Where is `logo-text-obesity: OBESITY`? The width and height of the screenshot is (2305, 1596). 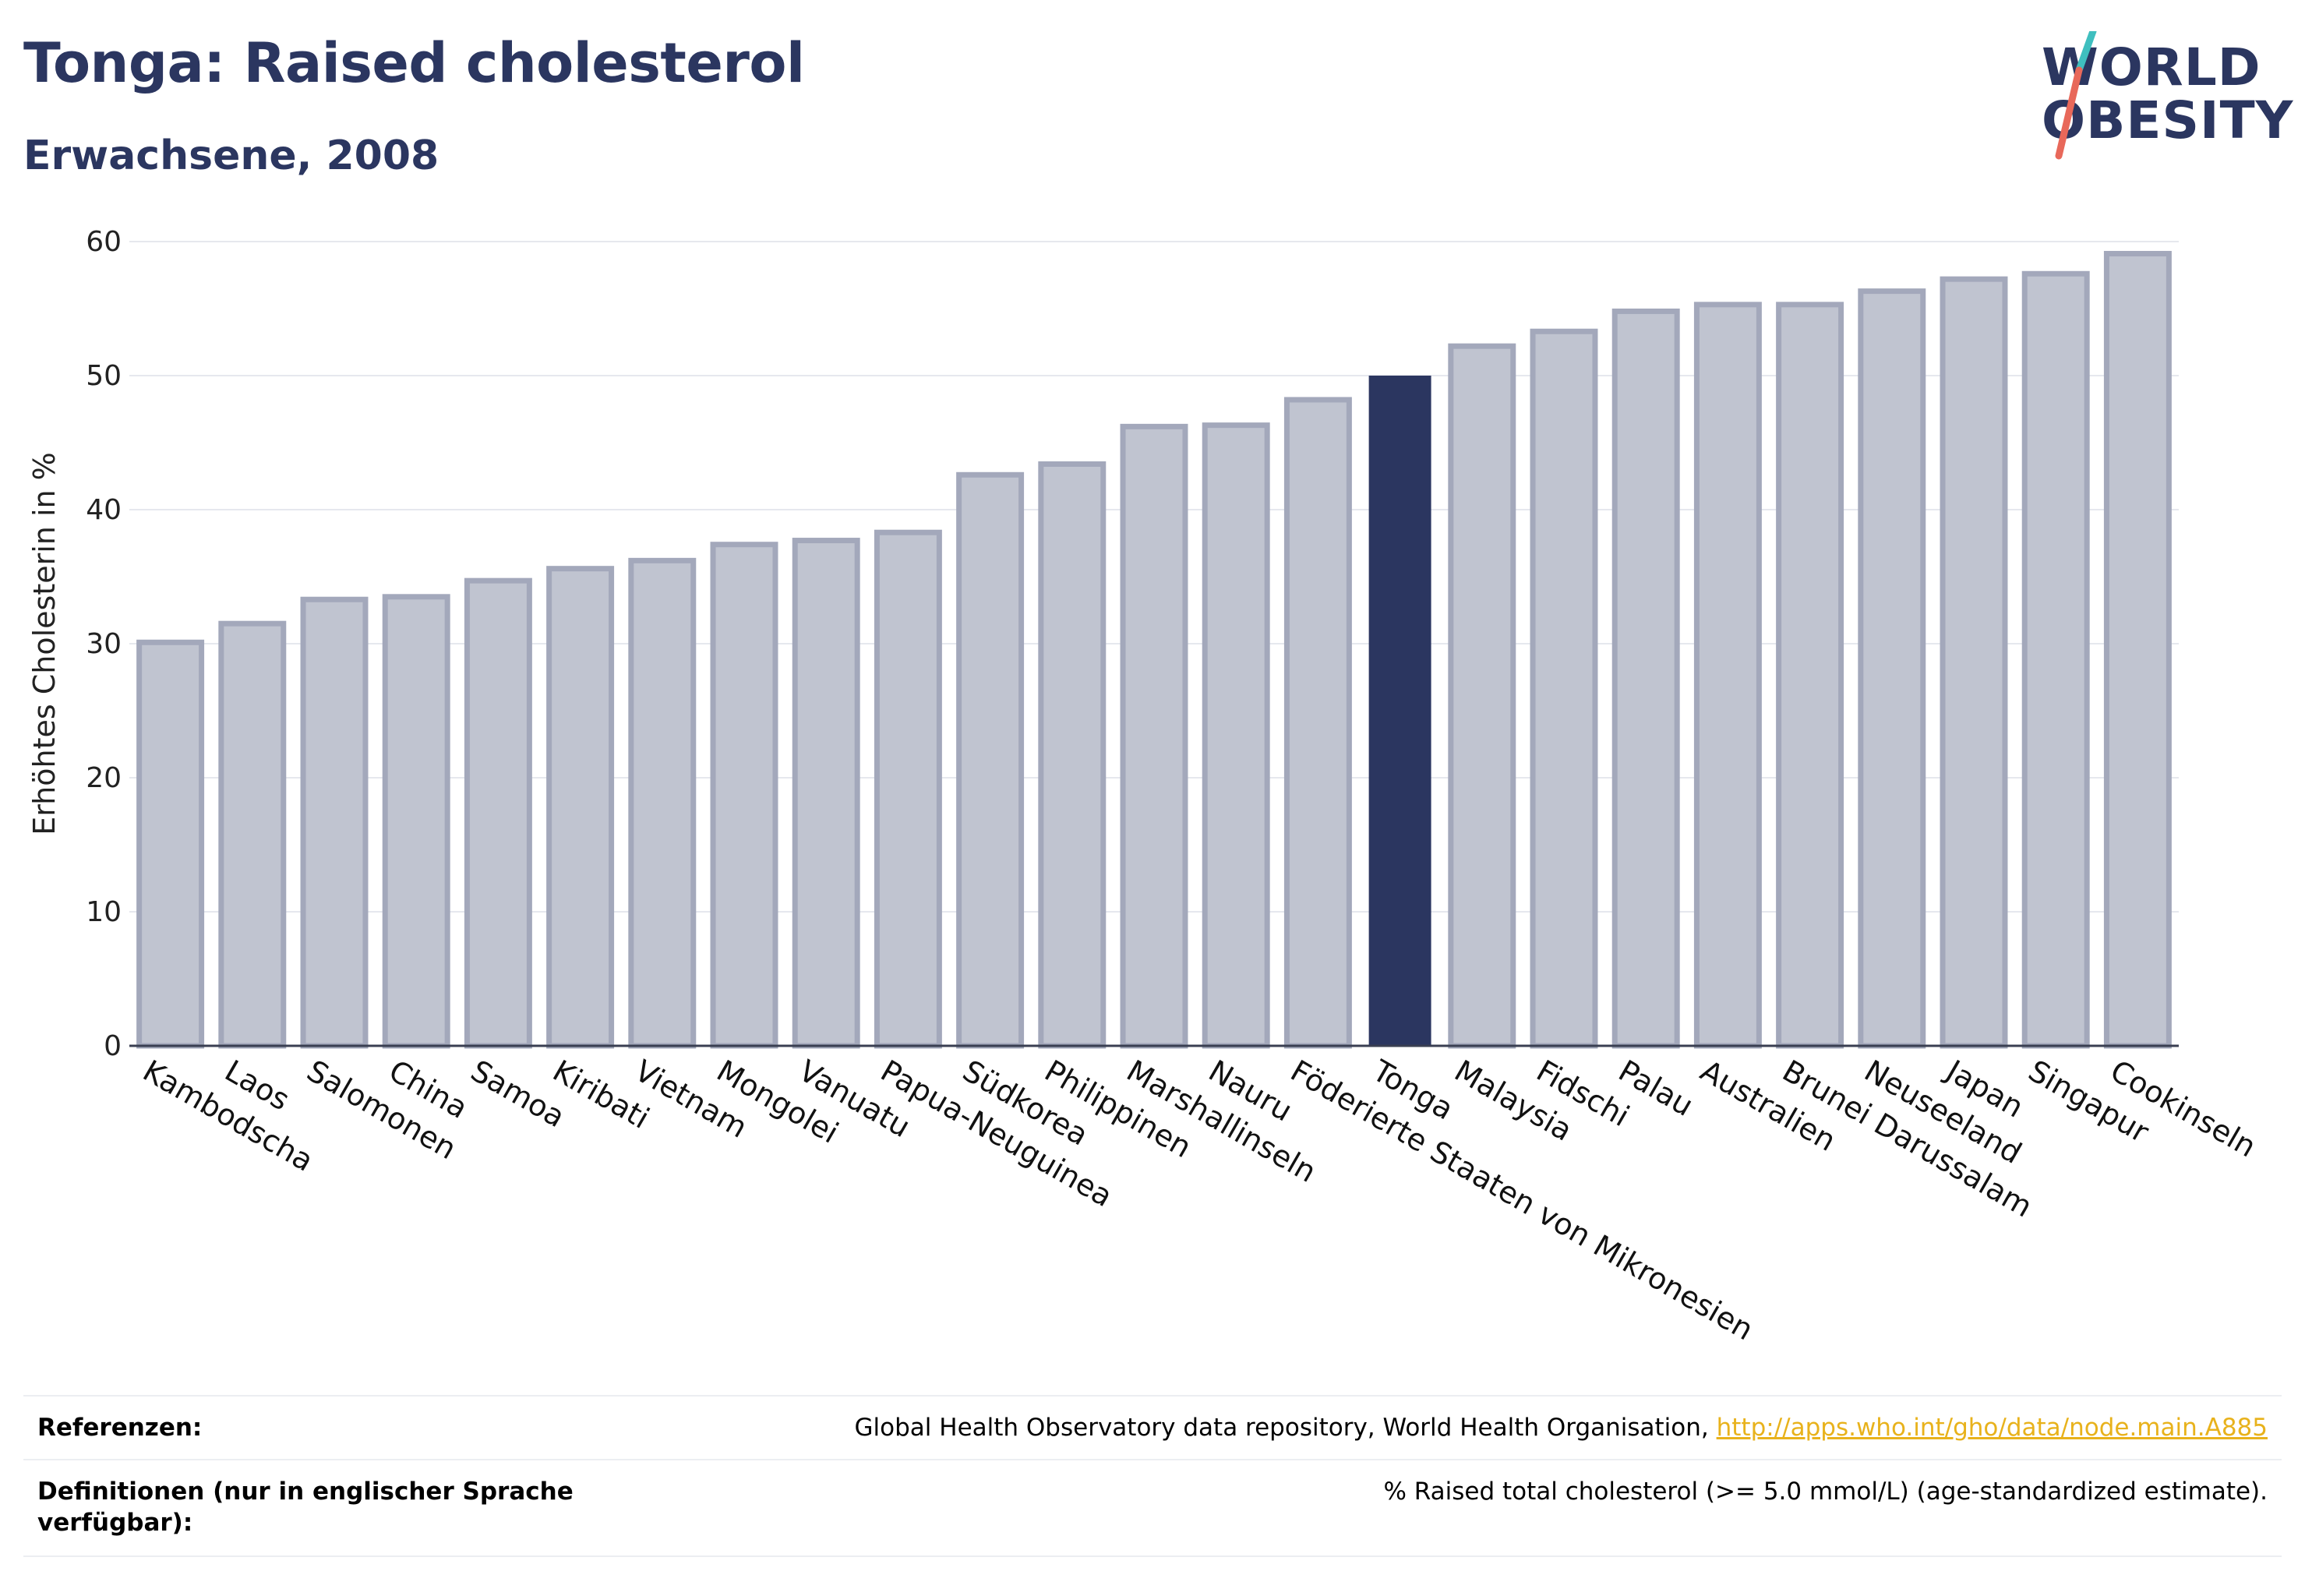
logo-text-obesity: OBESITY is located at coordinates (2168, 120).